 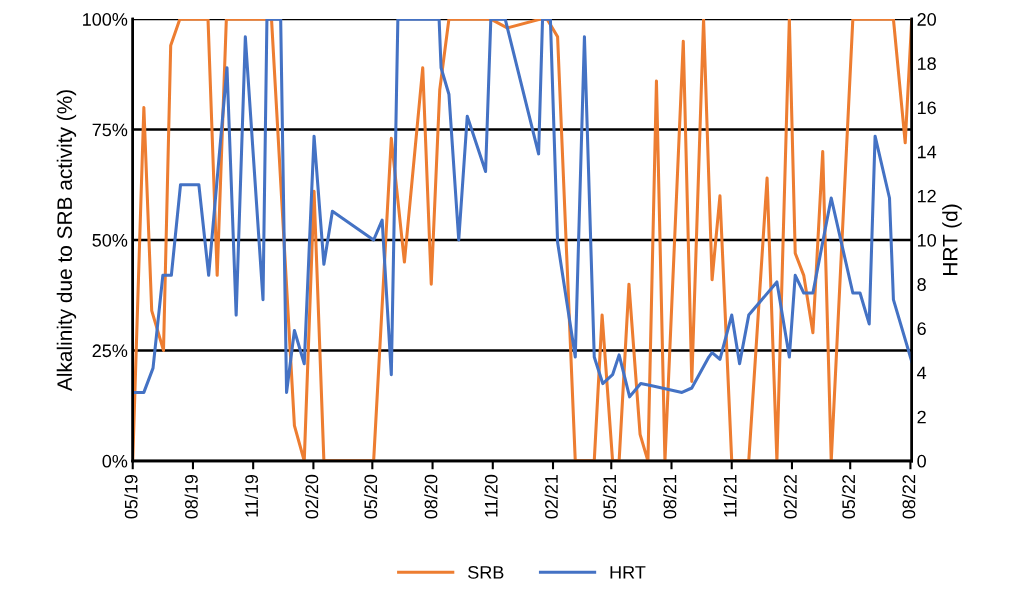 I want to click on y2-tick-label: 8, so click(x=921, y=284).